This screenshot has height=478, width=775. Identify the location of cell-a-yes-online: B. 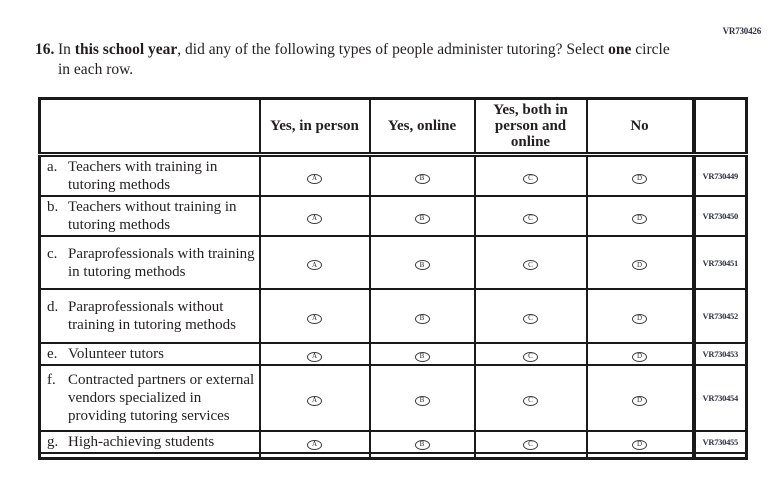
(422, 175).